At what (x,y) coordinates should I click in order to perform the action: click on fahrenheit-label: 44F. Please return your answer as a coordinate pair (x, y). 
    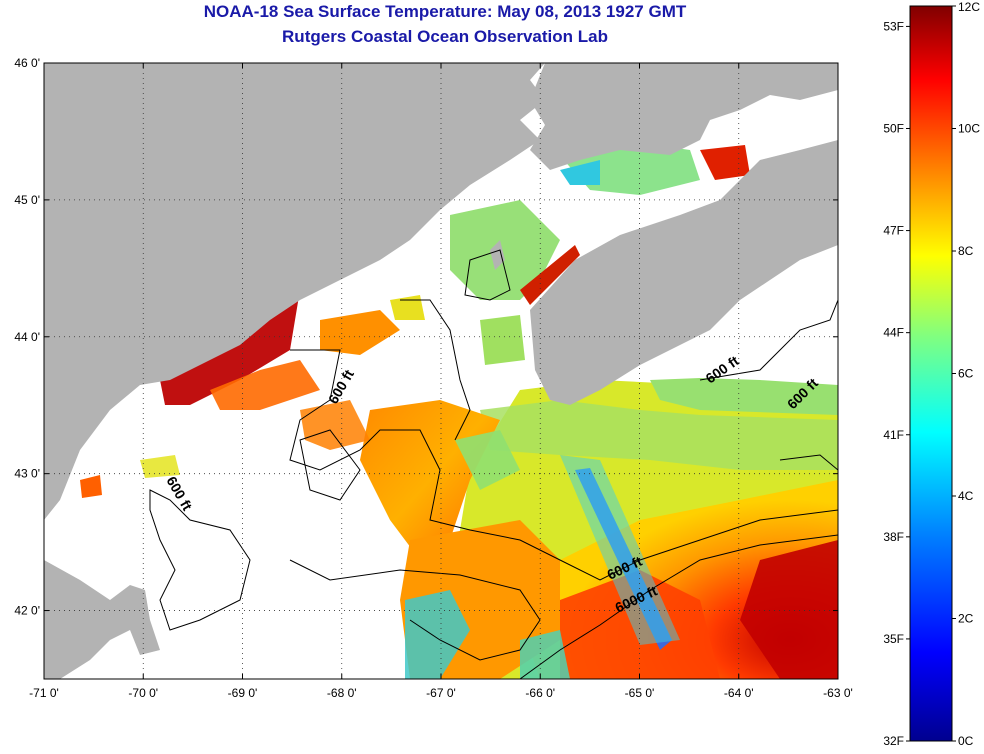
    Looking at the image, I should click on (893, 333).